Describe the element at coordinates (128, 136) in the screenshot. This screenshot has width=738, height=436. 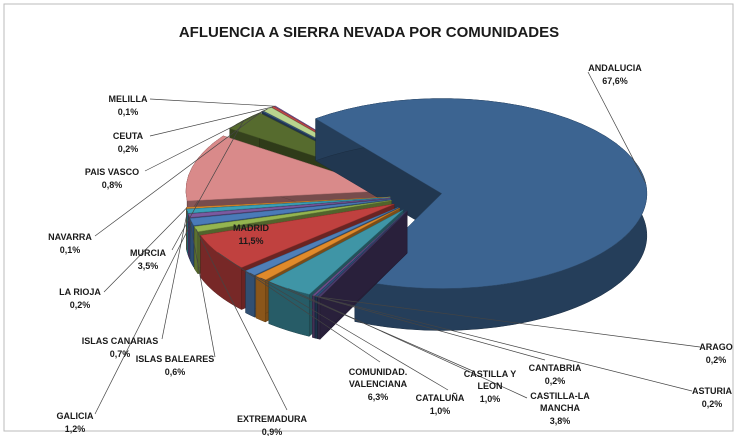
I see `slice-label: CEUTA` at that location.